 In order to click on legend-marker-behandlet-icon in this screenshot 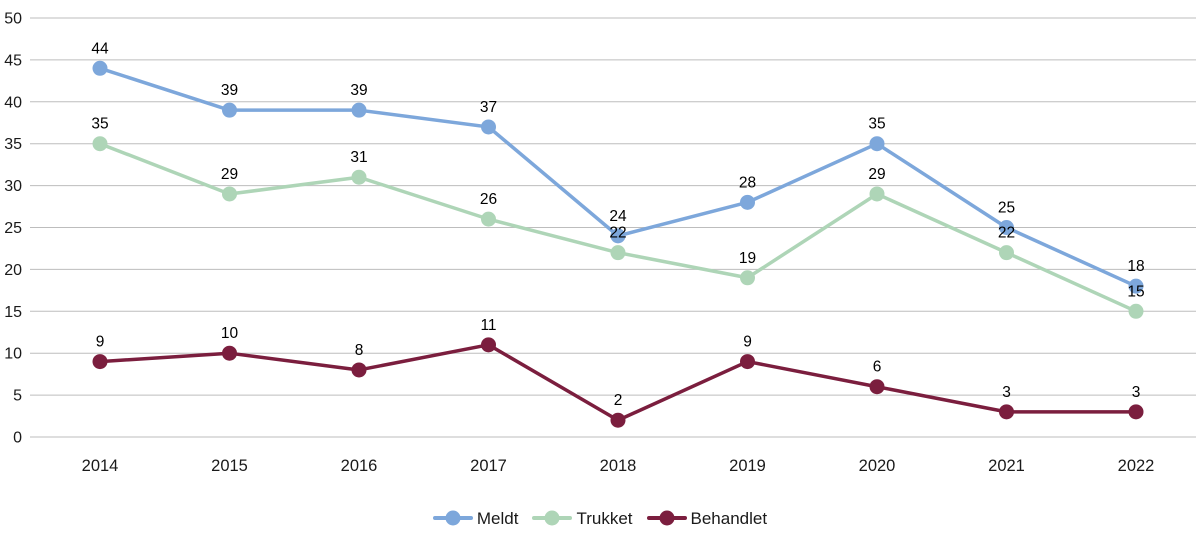, I will do `click(666, 518)`.